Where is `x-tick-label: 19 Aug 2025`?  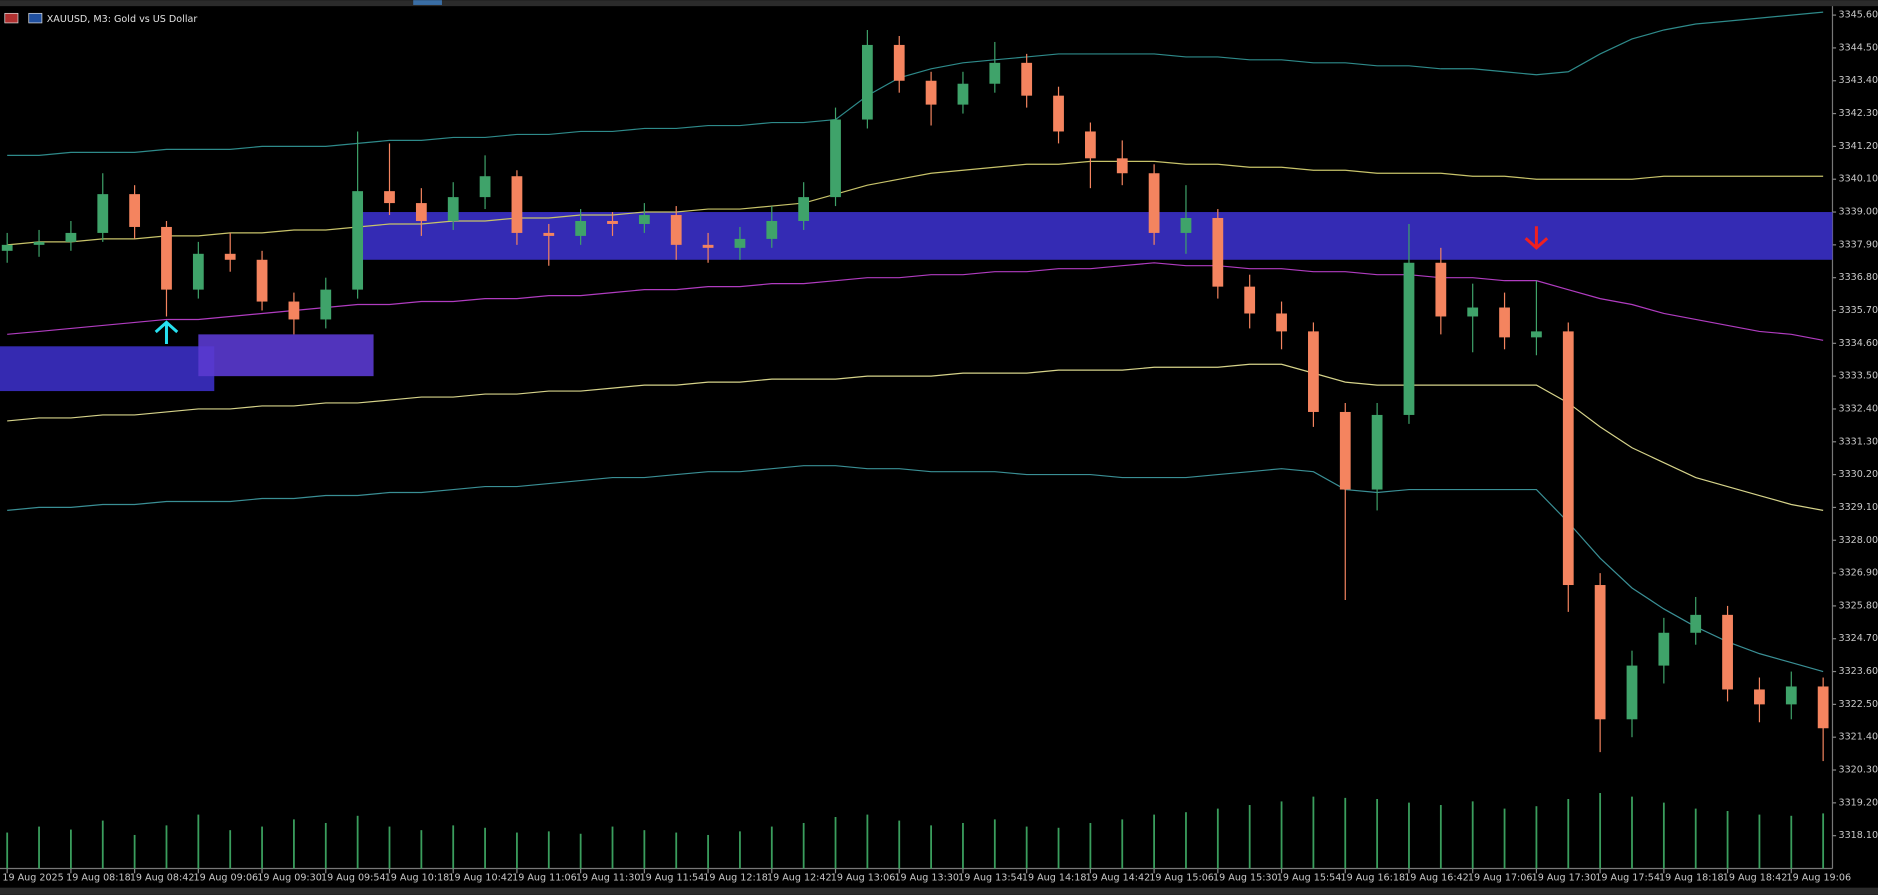 x-tick-label: 19 Aug 2025 is located at coordinates (32, 878).